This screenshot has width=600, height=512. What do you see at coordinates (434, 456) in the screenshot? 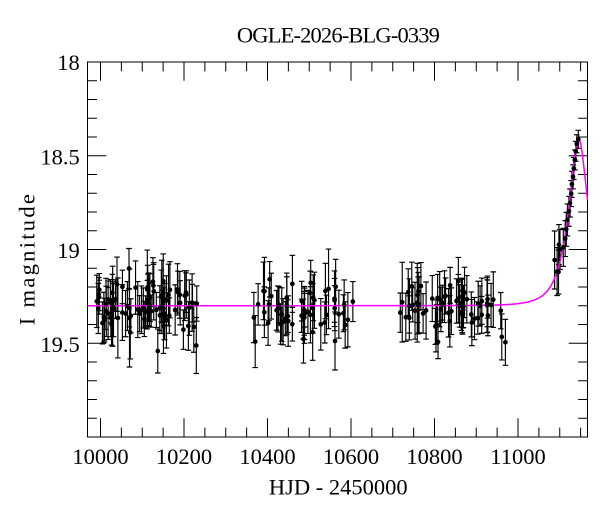
I see `svg-text: 10800` at bounding box center [434, 456].